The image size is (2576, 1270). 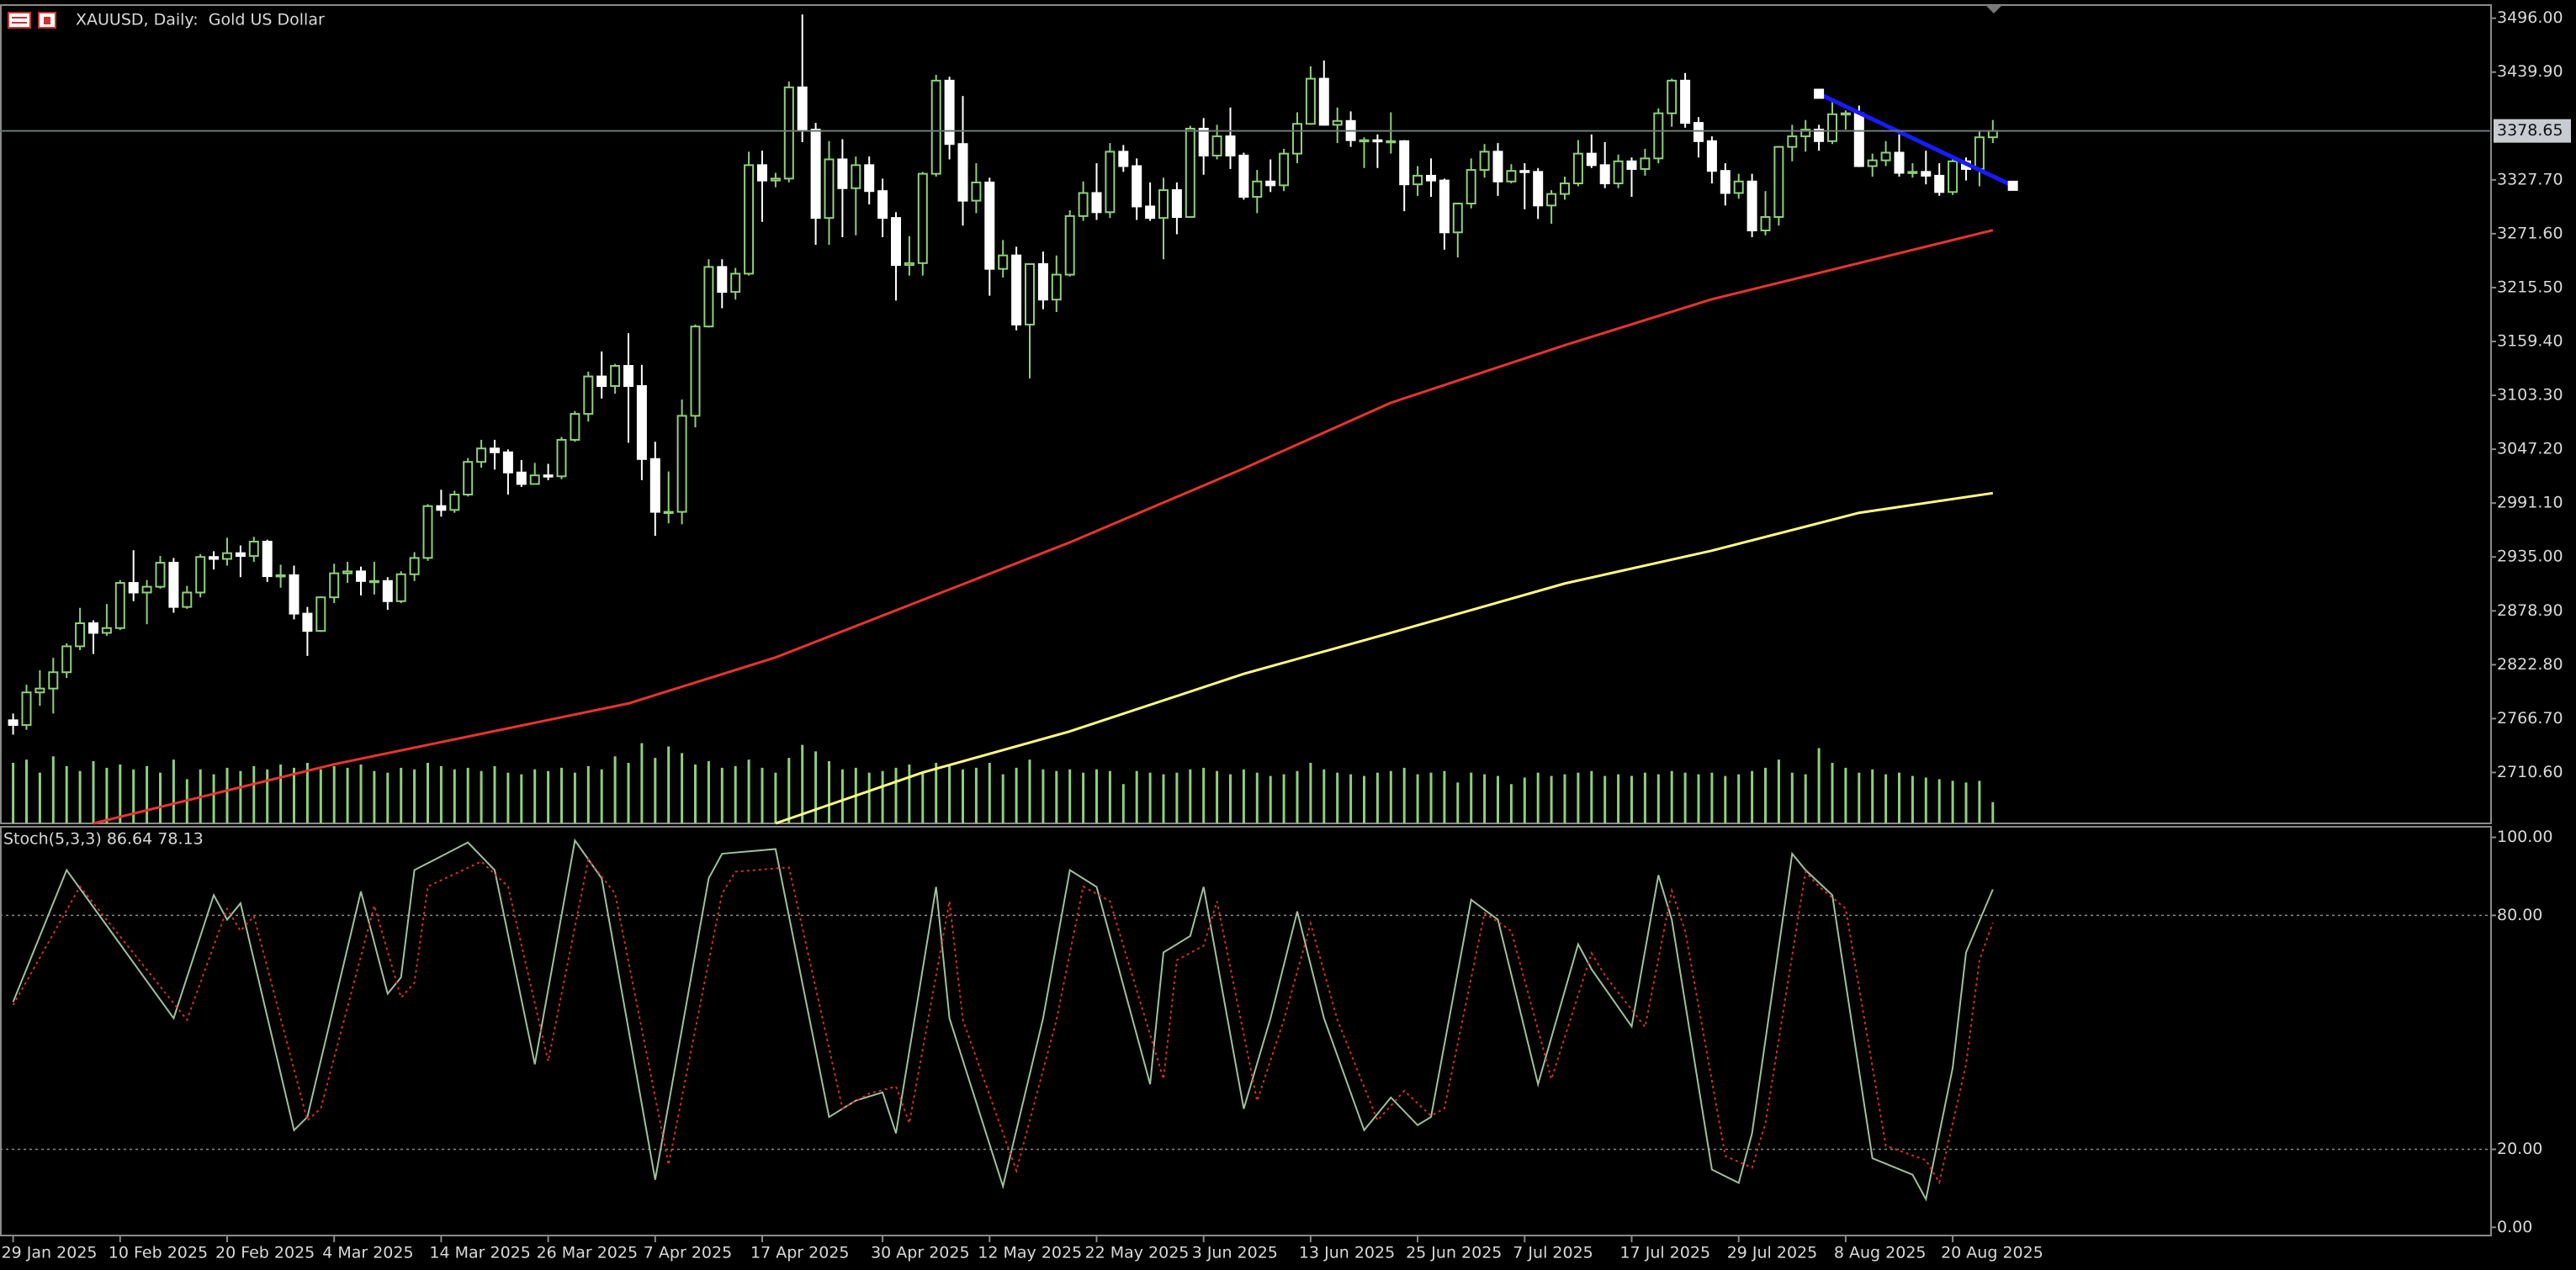 What do you see at coordinates (158, 1253) in the screenshot?
I see `x-tick-label: 10 Feb 2025` at bounding box center [158, 1253].